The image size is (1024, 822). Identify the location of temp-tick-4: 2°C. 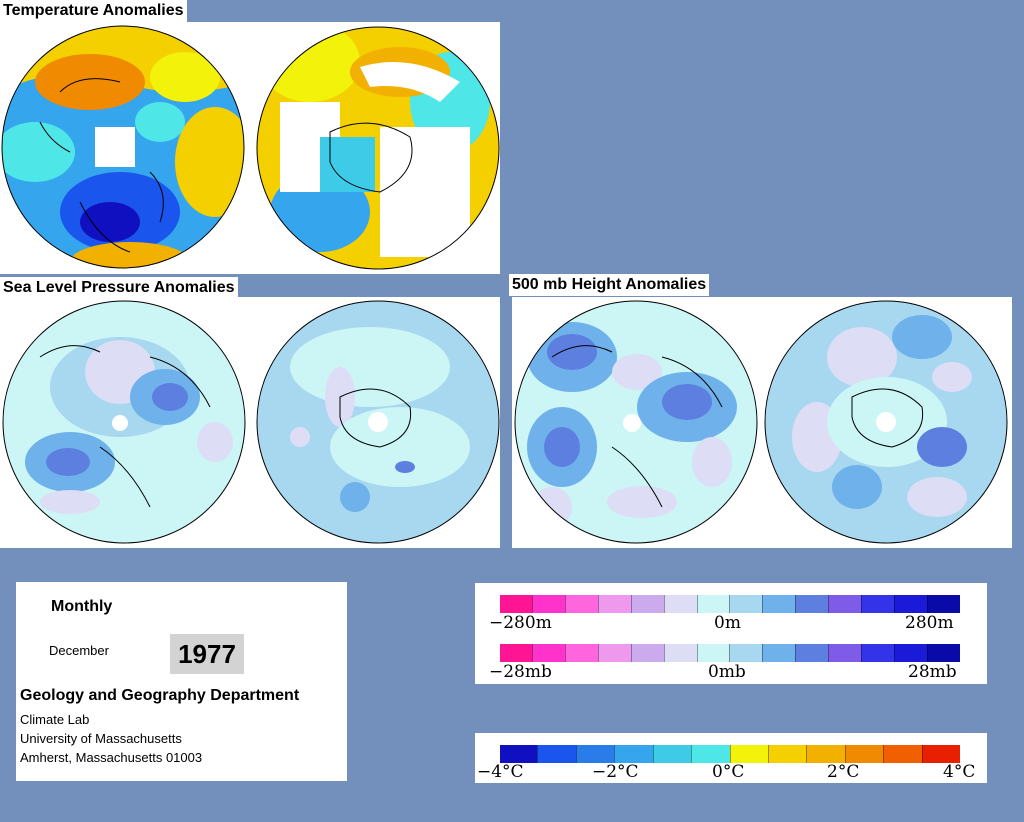
(843, 772).